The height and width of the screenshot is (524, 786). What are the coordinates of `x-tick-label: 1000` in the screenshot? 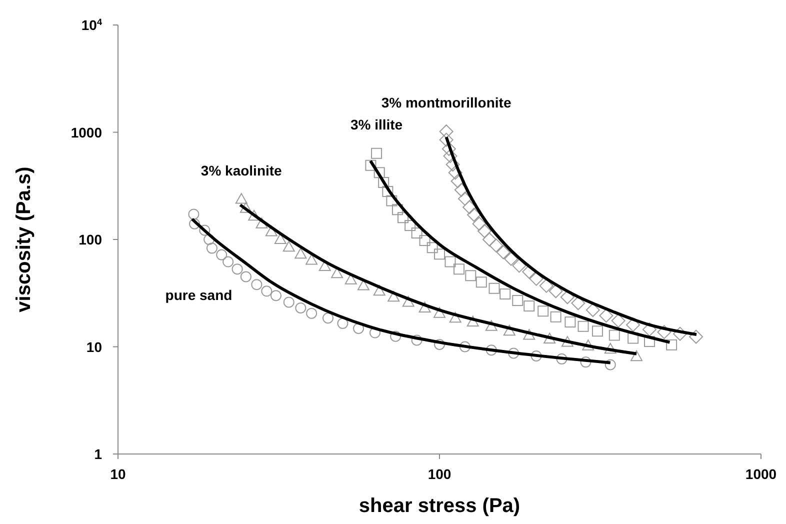 It's located at (761, 474).